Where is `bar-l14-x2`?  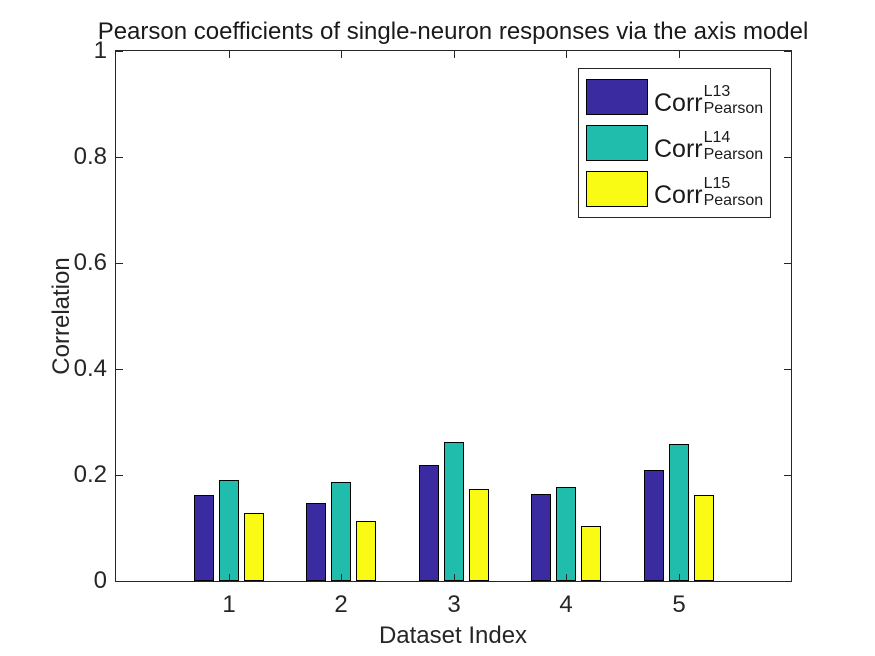
bar-l14-x2 is located at coordinates (341, 531).